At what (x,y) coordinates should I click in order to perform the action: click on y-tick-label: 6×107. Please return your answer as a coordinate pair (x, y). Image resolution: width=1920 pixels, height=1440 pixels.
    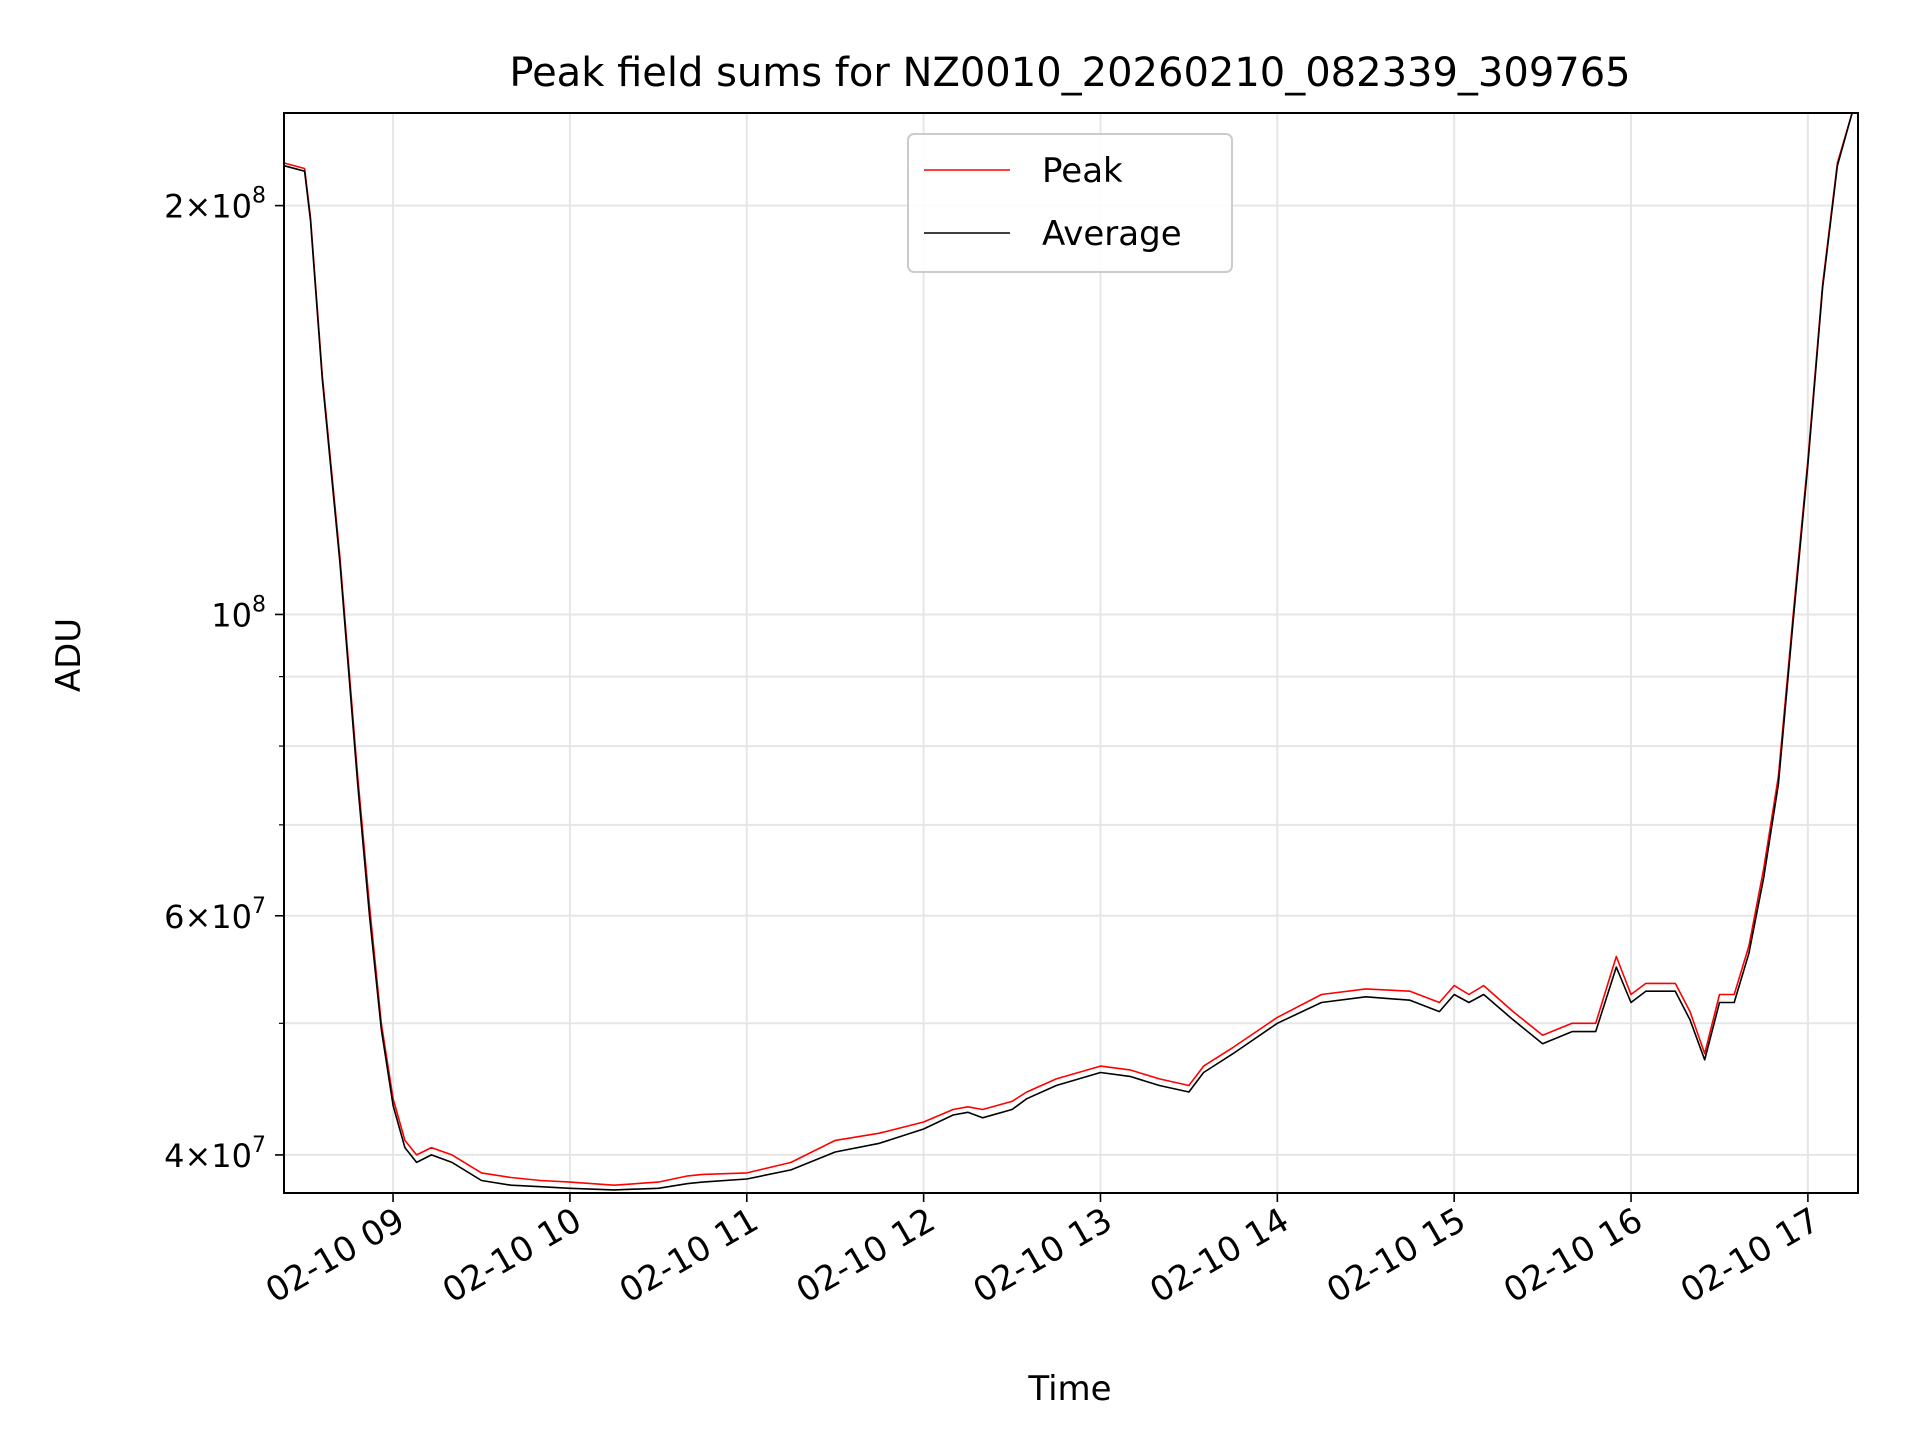
    Looking at the image, I should click on (215, 915).